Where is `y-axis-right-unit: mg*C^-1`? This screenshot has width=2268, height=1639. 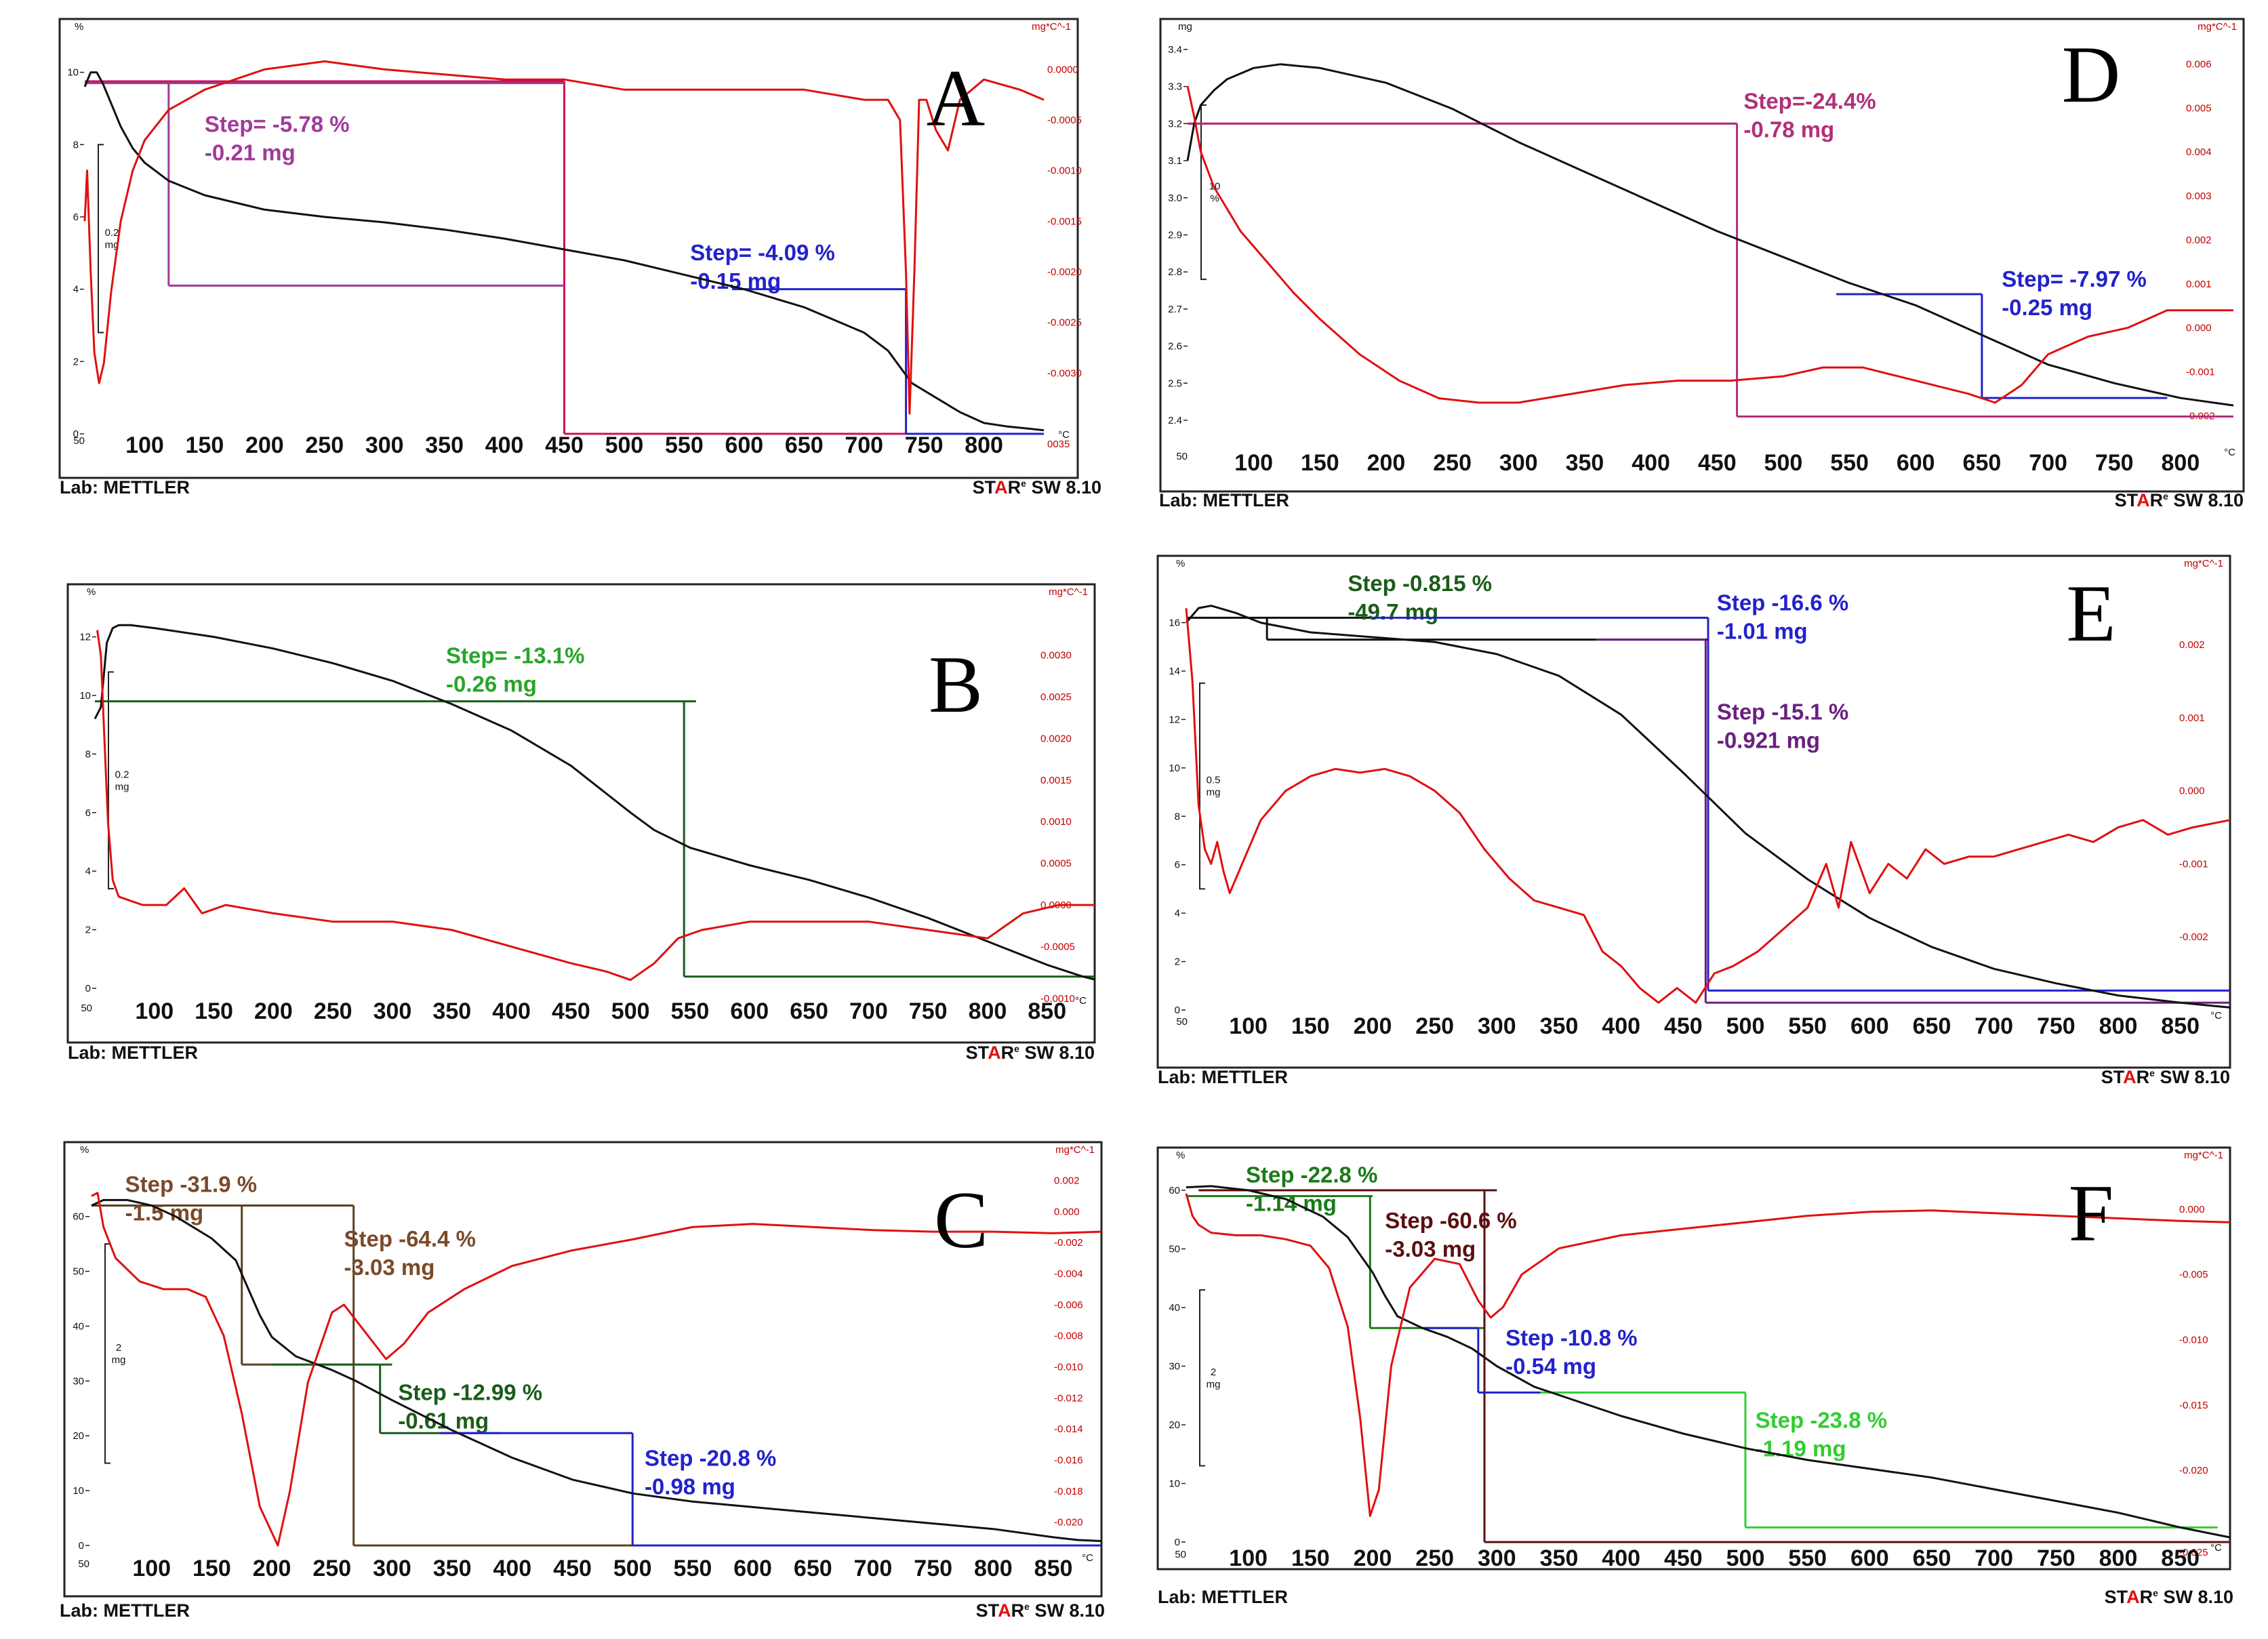
y-axis-right-unit: mg*C^-1 is located at coordinates (2203, 1155).